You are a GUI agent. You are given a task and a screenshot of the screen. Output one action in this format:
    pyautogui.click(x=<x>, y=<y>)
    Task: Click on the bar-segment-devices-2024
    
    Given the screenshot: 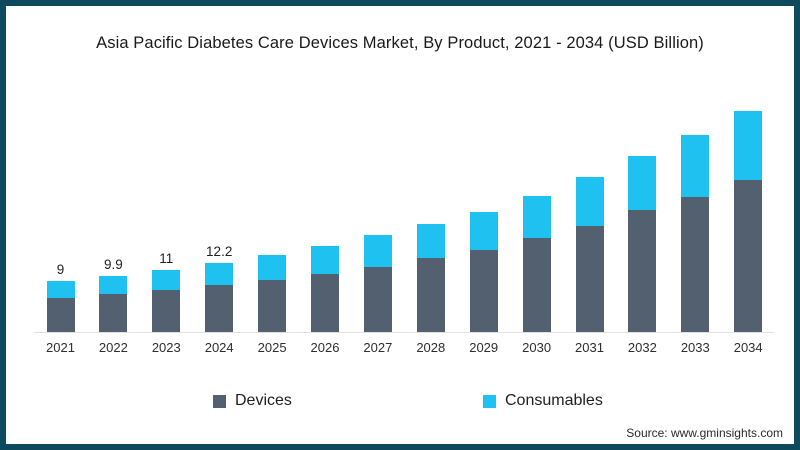 What is the action you would take?
    pyautogui.click(x=219, y=308)
    